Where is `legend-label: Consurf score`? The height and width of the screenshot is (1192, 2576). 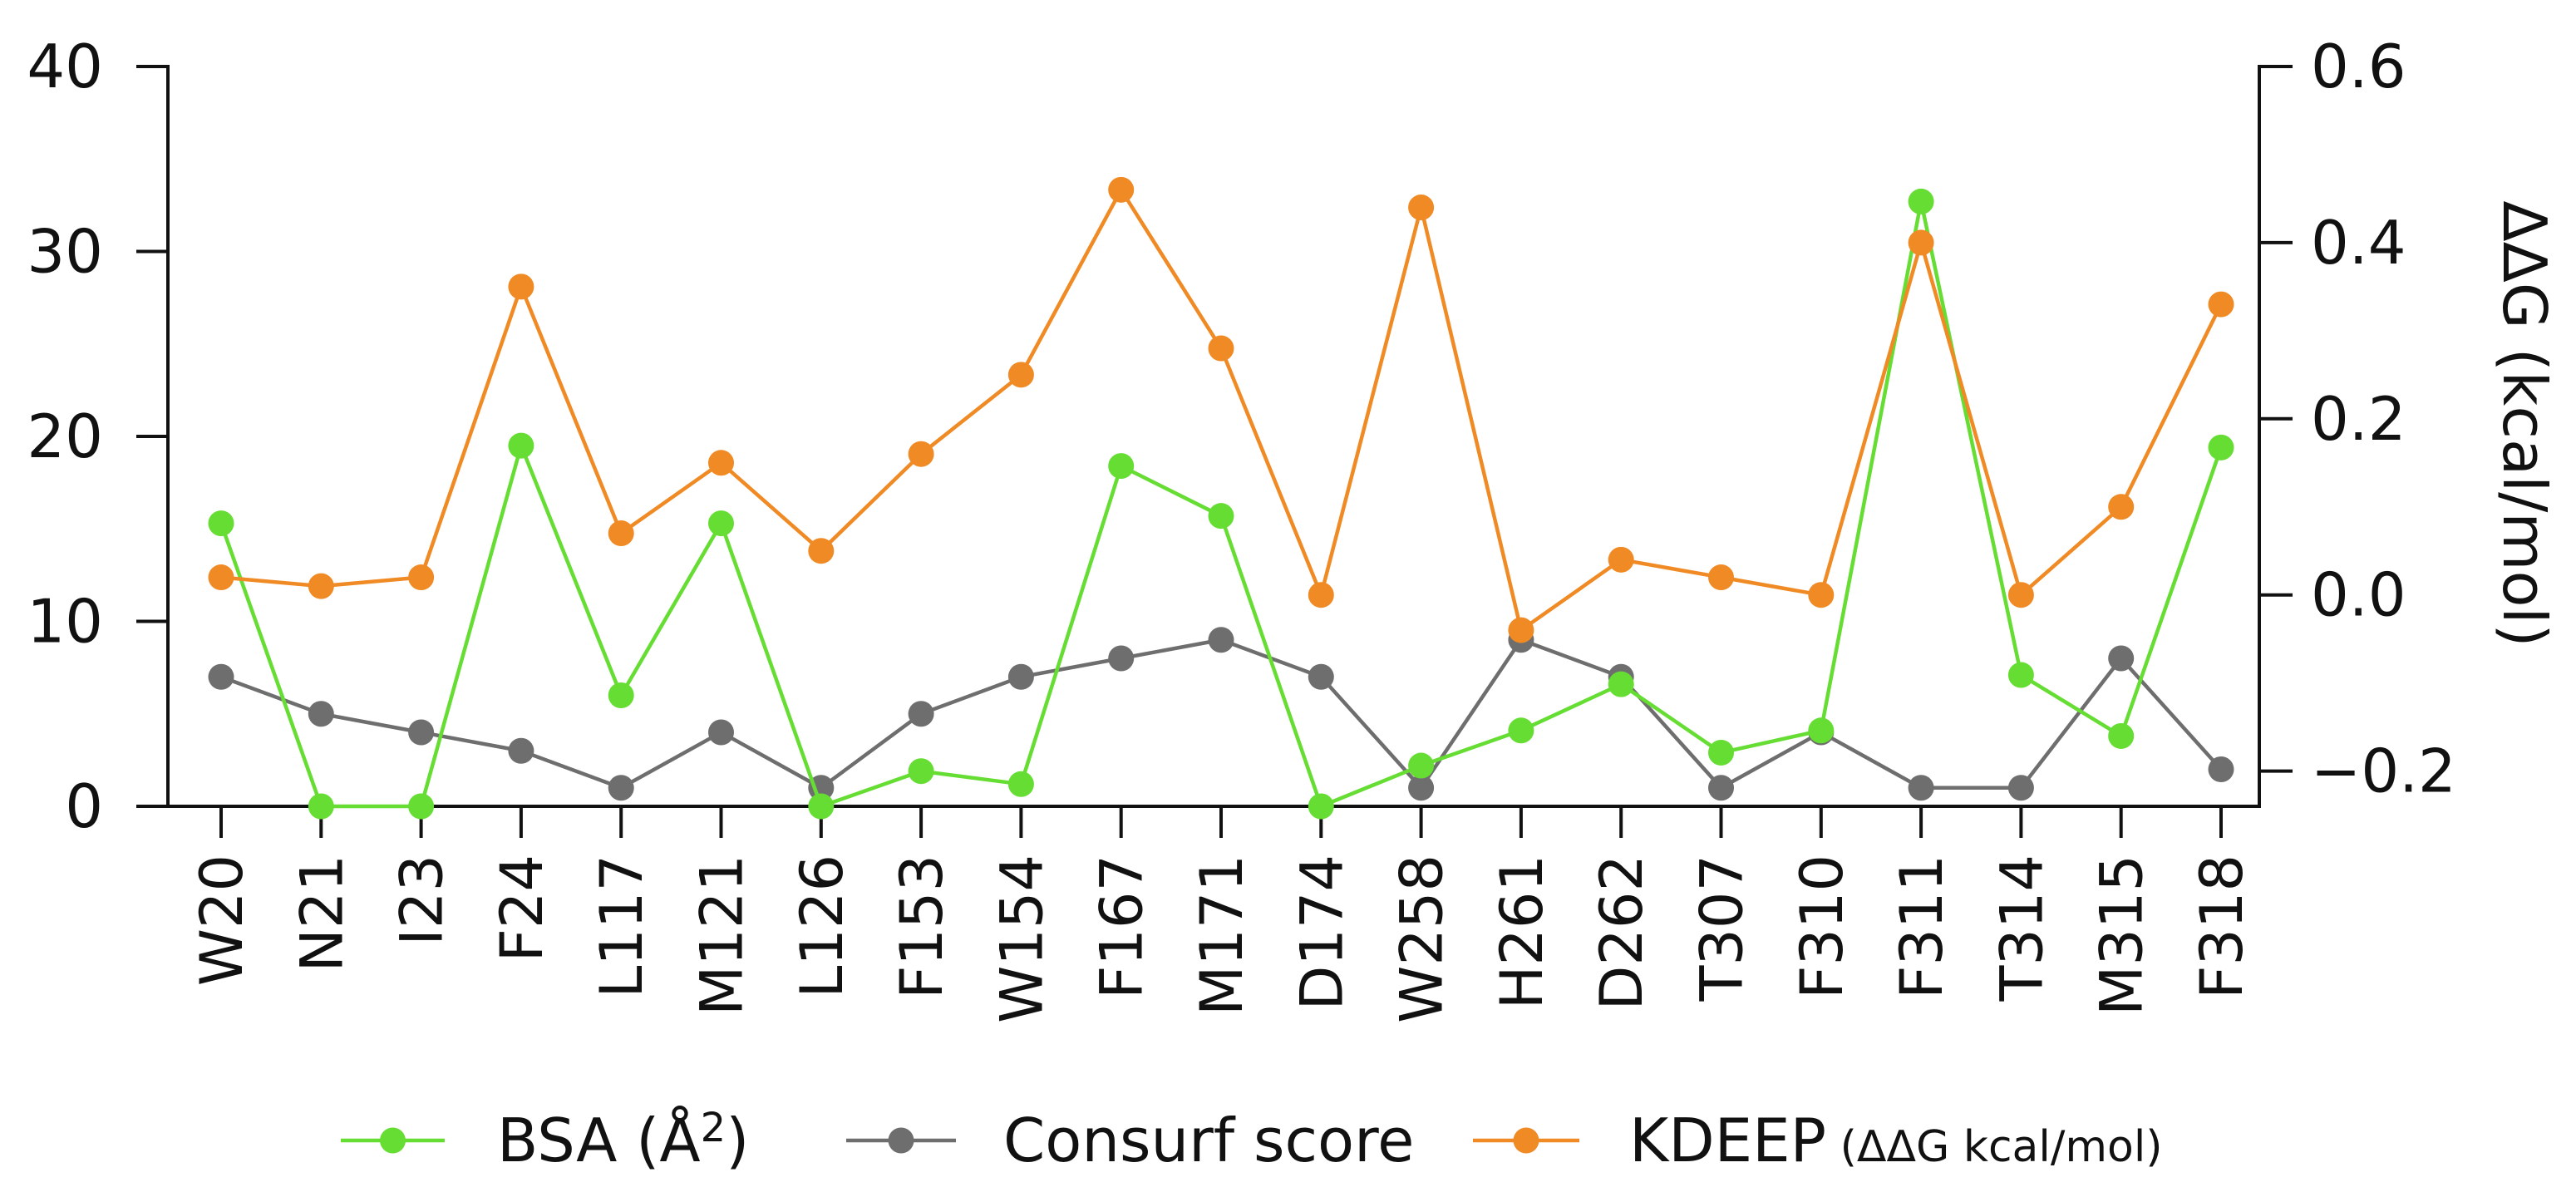
legend-label: Consurf score is located at coordinates (1208, 1140).